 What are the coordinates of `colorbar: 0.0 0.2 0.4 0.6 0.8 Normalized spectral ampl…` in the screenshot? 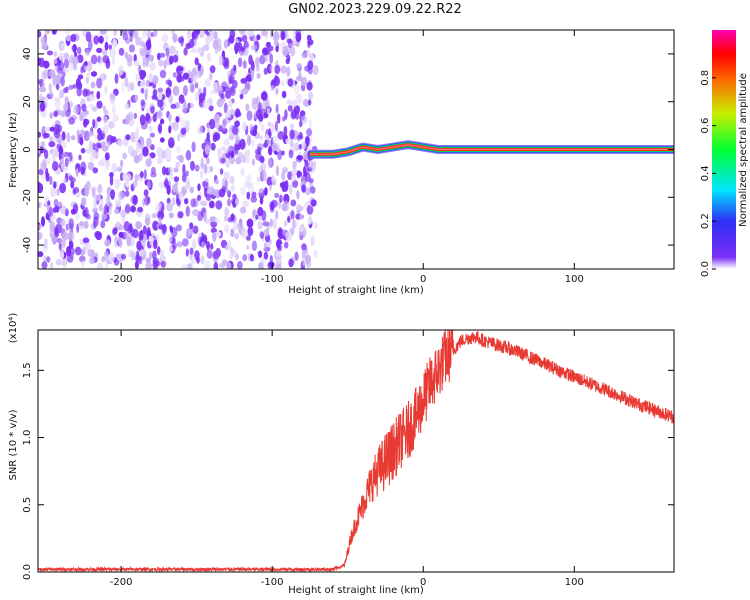 It's located at (724, 153).